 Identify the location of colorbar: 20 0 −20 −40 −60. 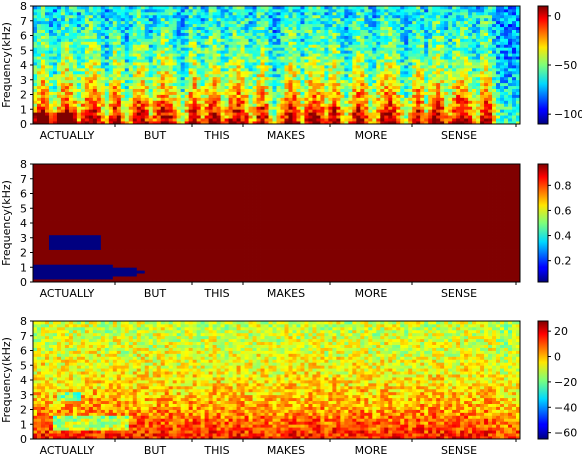
(557, 380).